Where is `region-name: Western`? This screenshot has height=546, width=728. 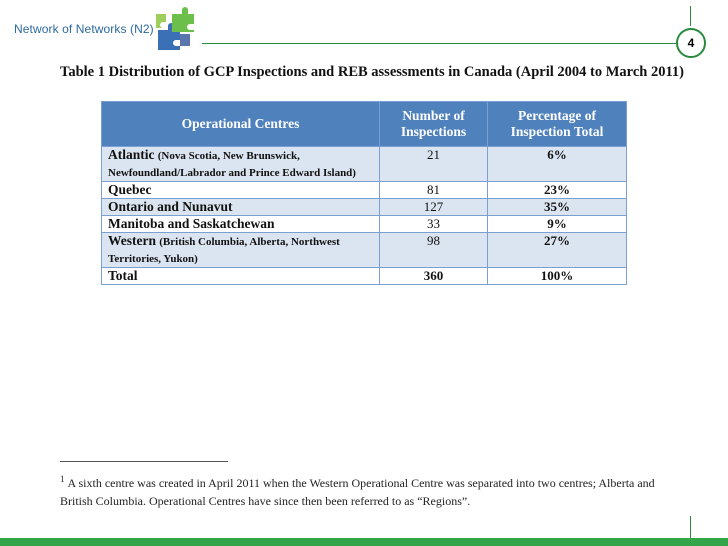
region-name: Western is located at coordinates (132, 240).